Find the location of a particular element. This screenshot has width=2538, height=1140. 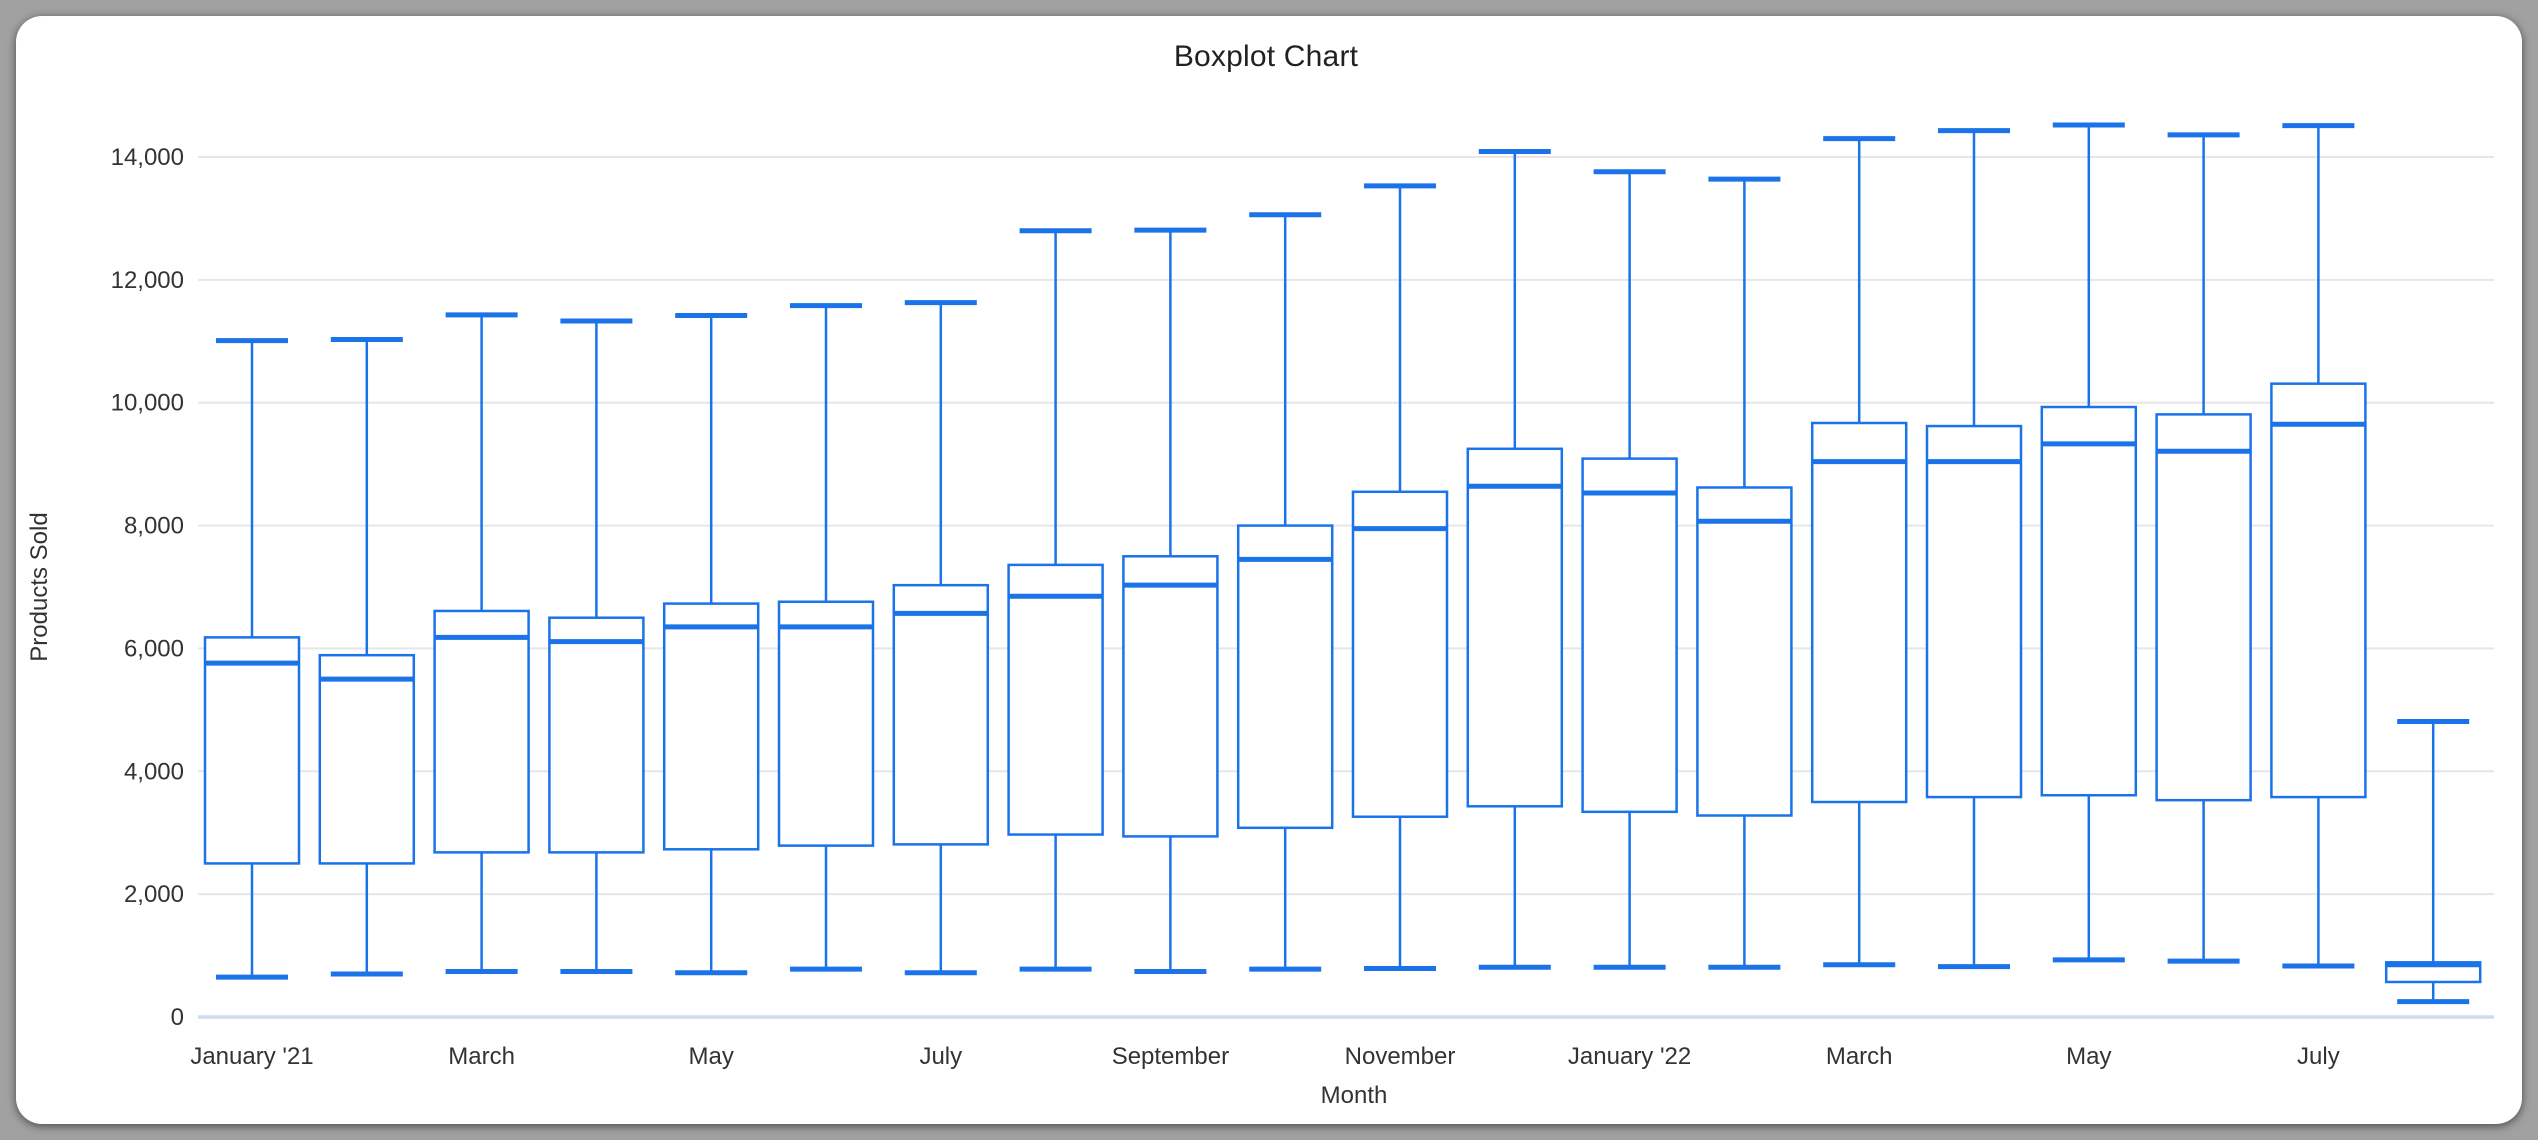

x-axis-title: Month is located at coordinates (1277, 1096).